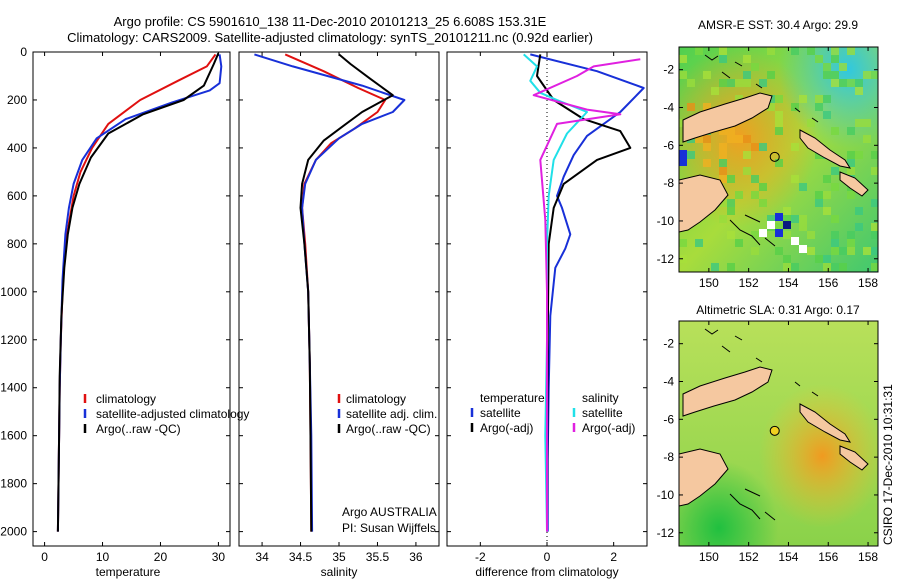 This screenshot has height=580, width=900. I want to click on lon-tick-label: 150, so click(709, 283).